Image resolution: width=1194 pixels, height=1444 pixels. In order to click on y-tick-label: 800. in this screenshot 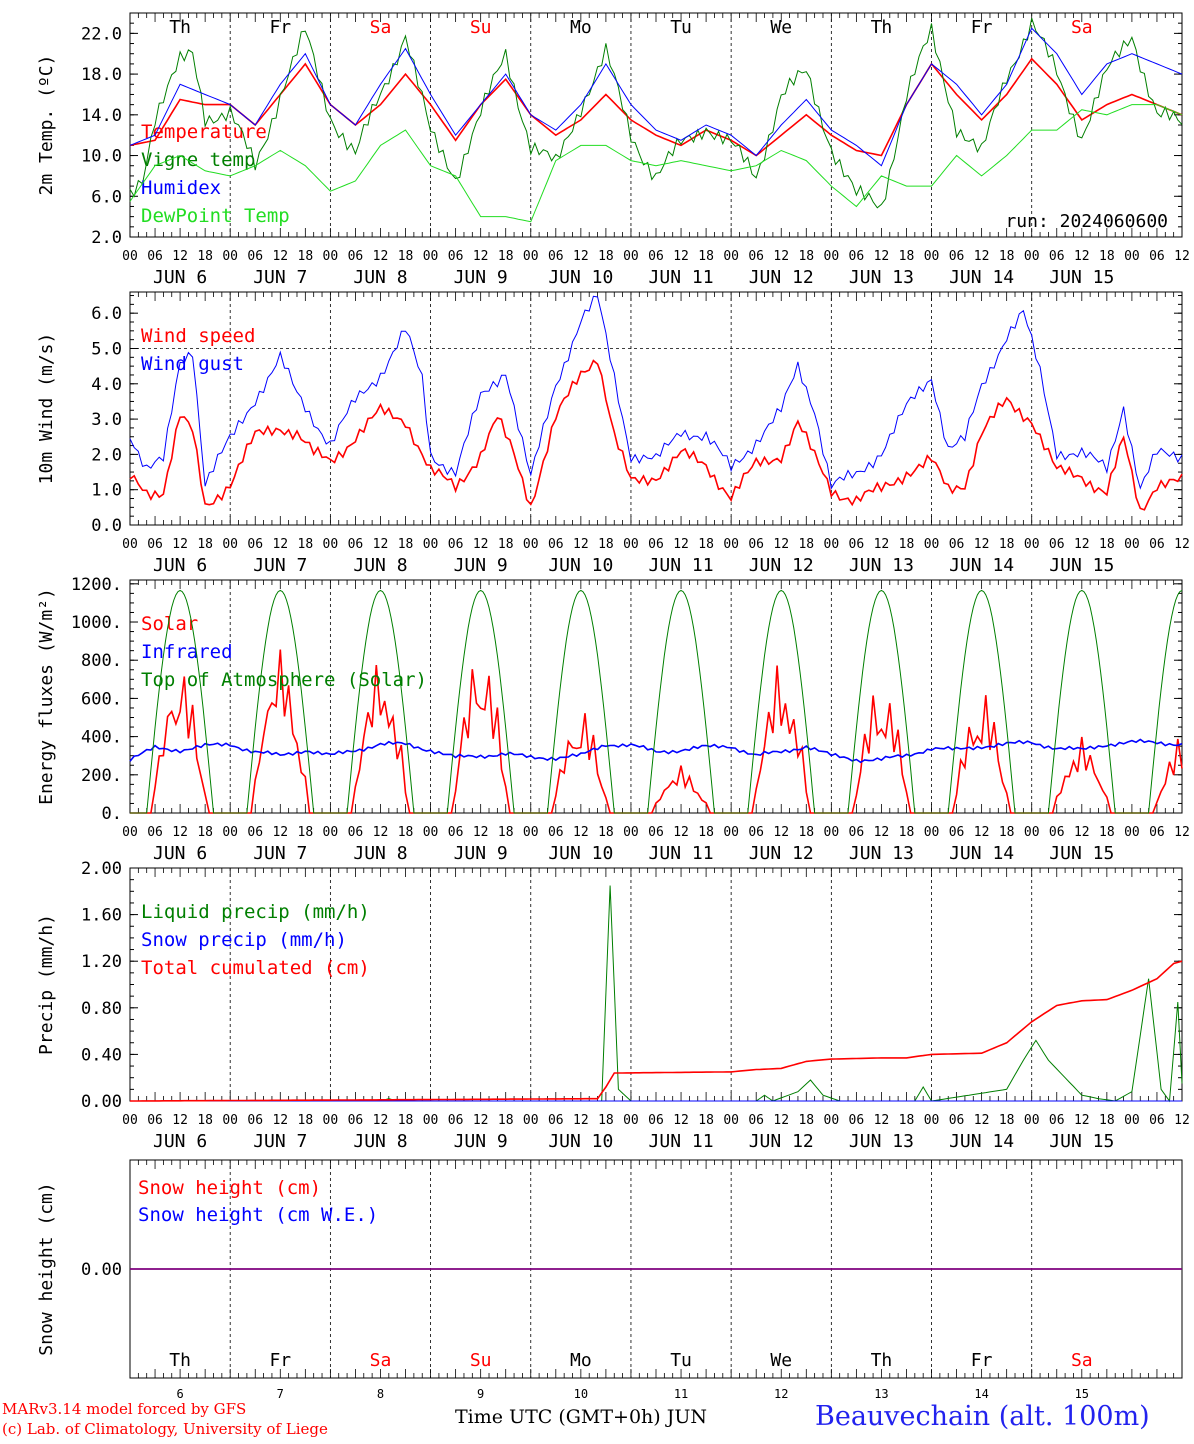, I will do `click(101, 661)`.